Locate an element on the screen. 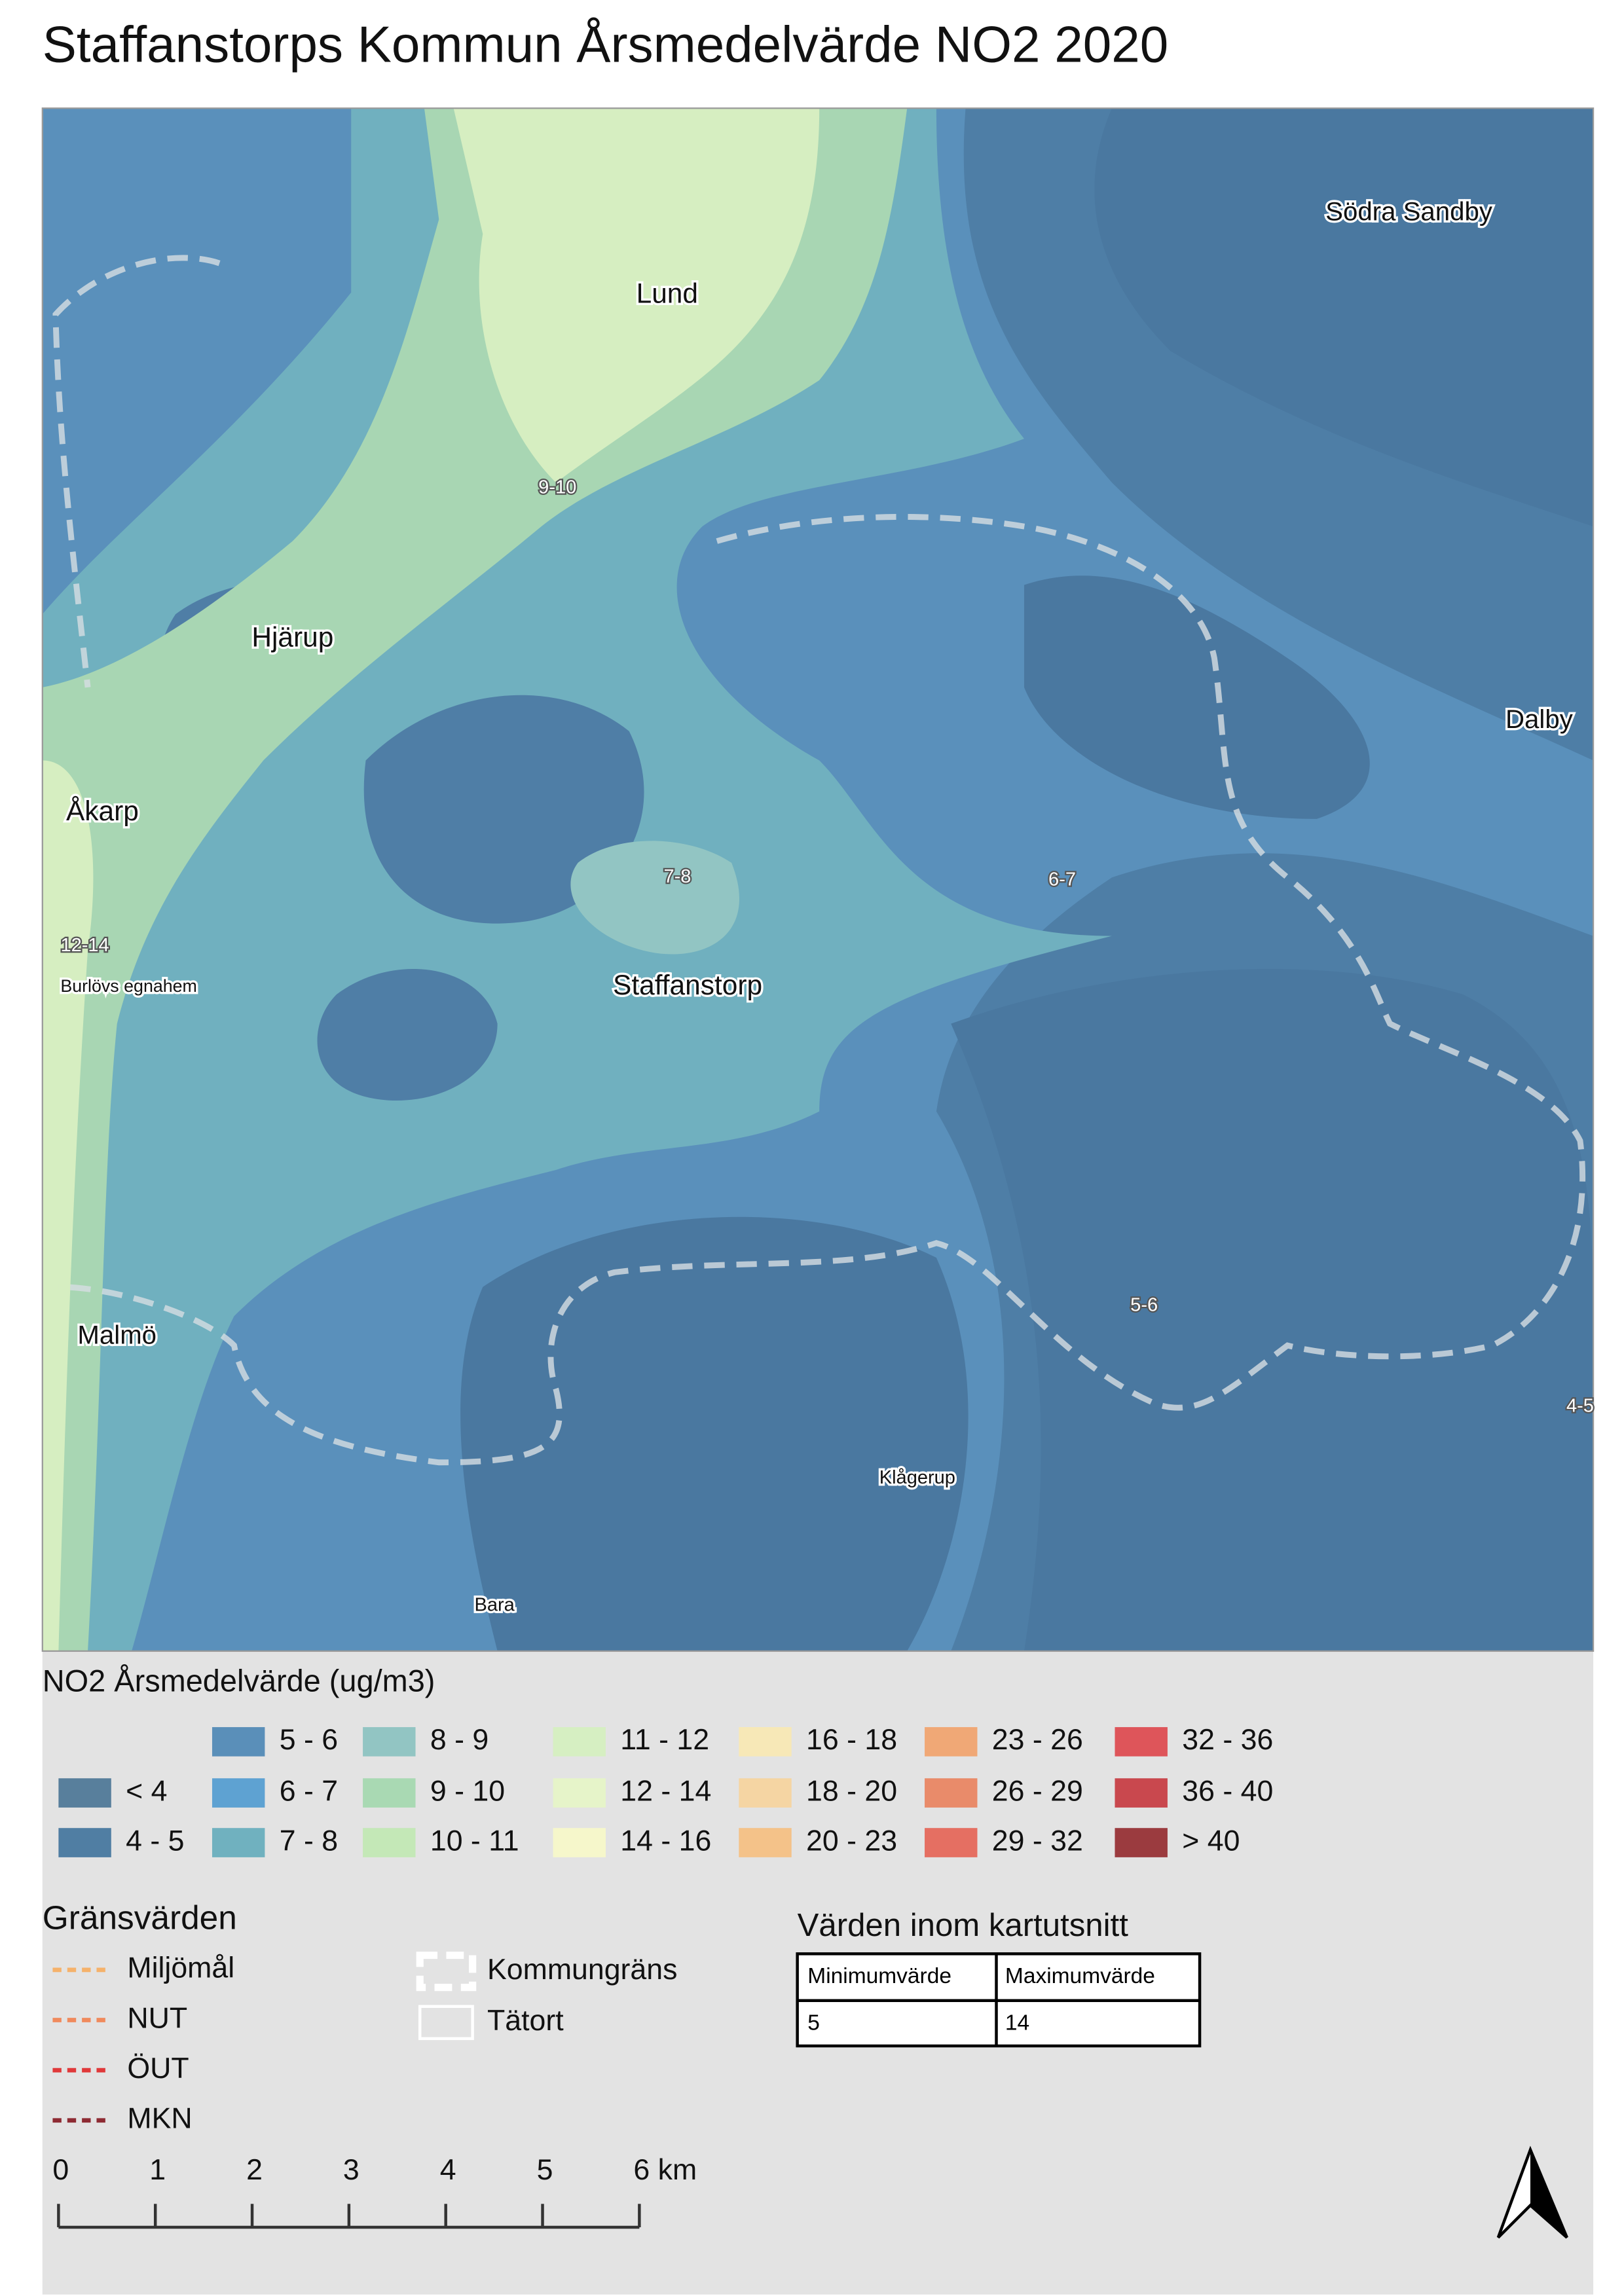 The image size is (1624, 2296). limit-label: MKN is located at coordinates (159, 2119).